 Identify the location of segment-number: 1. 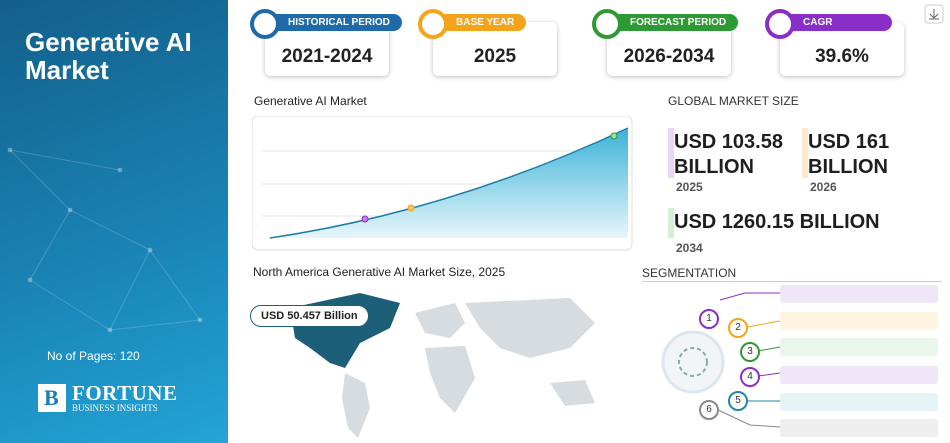
(709, 319).